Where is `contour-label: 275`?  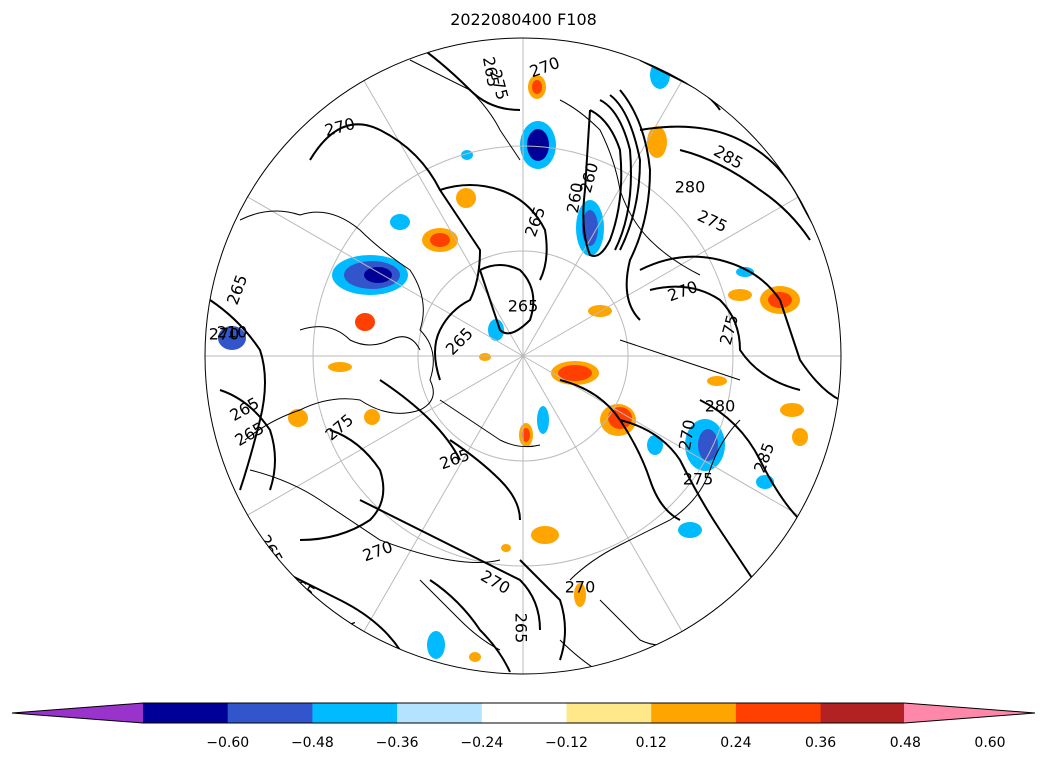 contour-label: 275 is located at coordinates (698, 479).